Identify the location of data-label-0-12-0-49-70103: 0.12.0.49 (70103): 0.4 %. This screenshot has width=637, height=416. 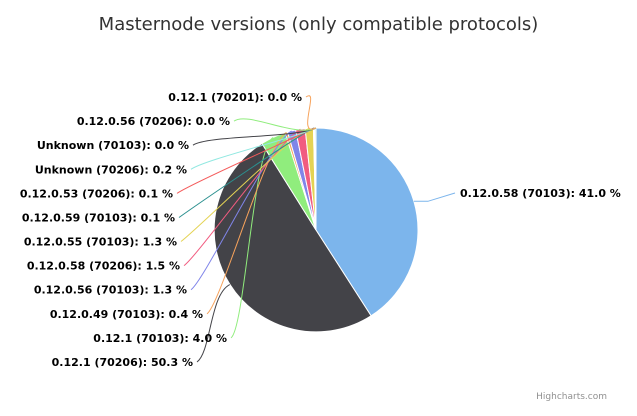
(126, 314).